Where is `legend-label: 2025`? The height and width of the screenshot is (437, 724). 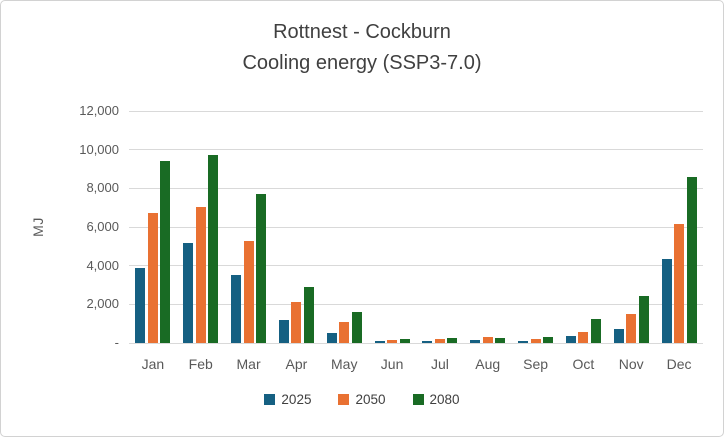
legend-label: 2025 is located at coordinates (296, 399).